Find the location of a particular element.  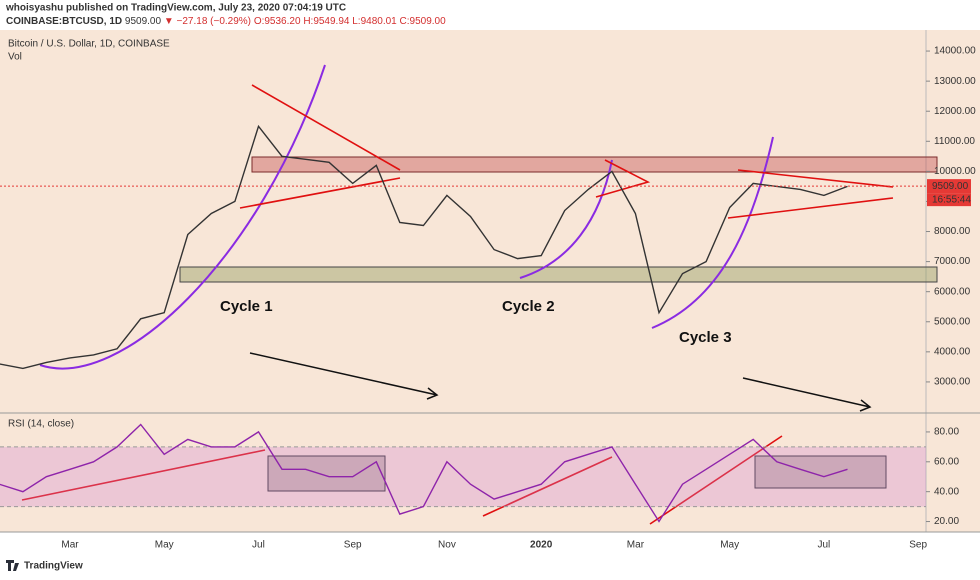

y-tick-label: 8000.00 is located at coordinates (952, 231).